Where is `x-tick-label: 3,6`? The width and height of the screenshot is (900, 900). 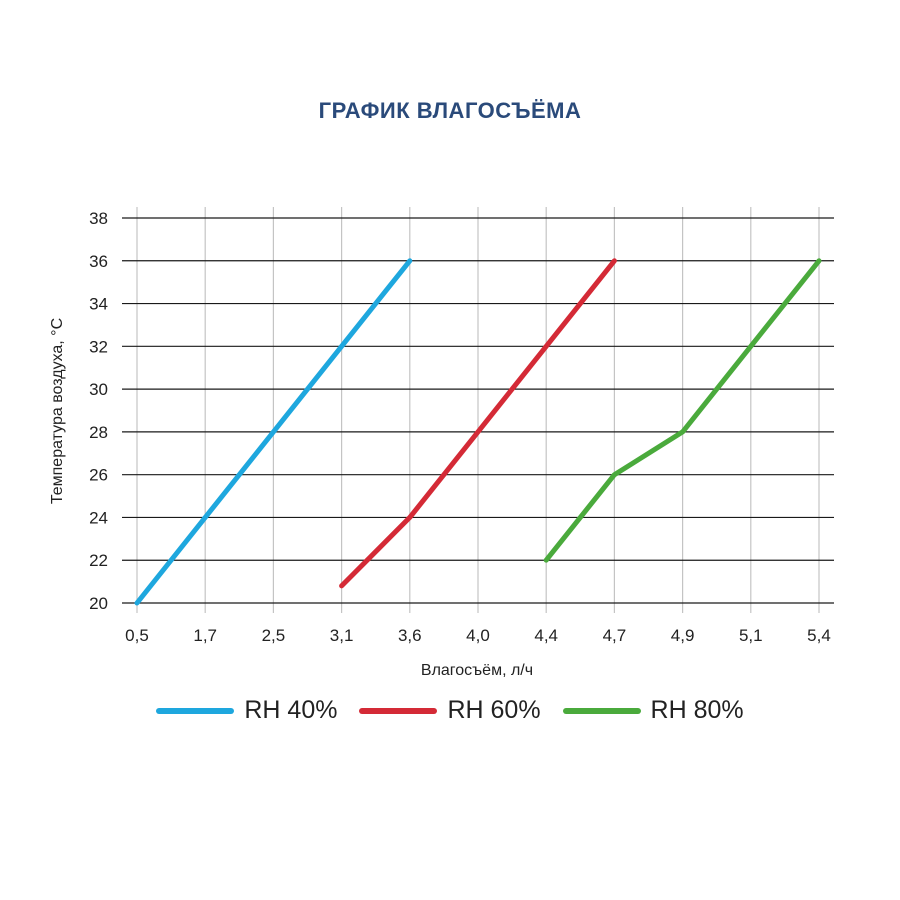 x-tick-label: 3,6 is located at coordinates (410, 635).